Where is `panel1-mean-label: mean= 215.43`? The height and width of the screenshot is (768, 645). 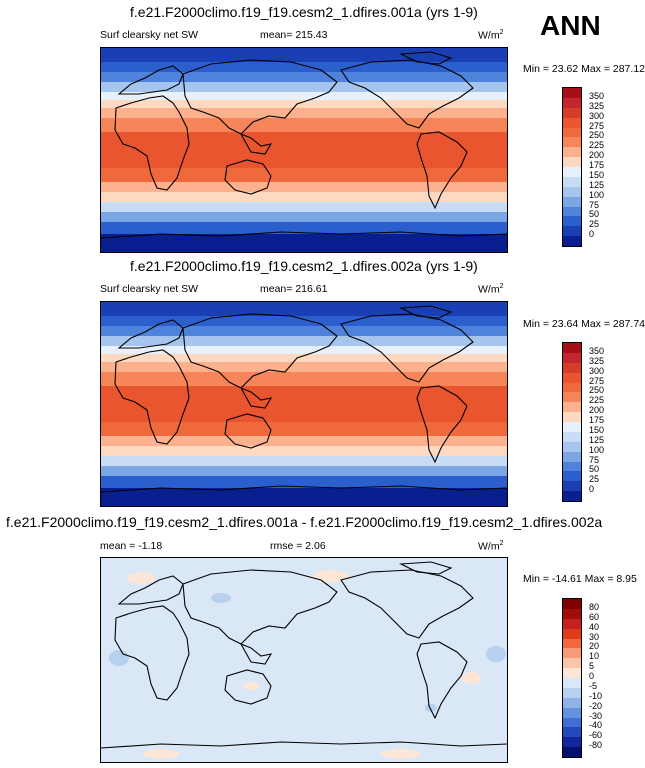
panel1-mean-label: mean= 215.43 is located at coordinates (294, 35).